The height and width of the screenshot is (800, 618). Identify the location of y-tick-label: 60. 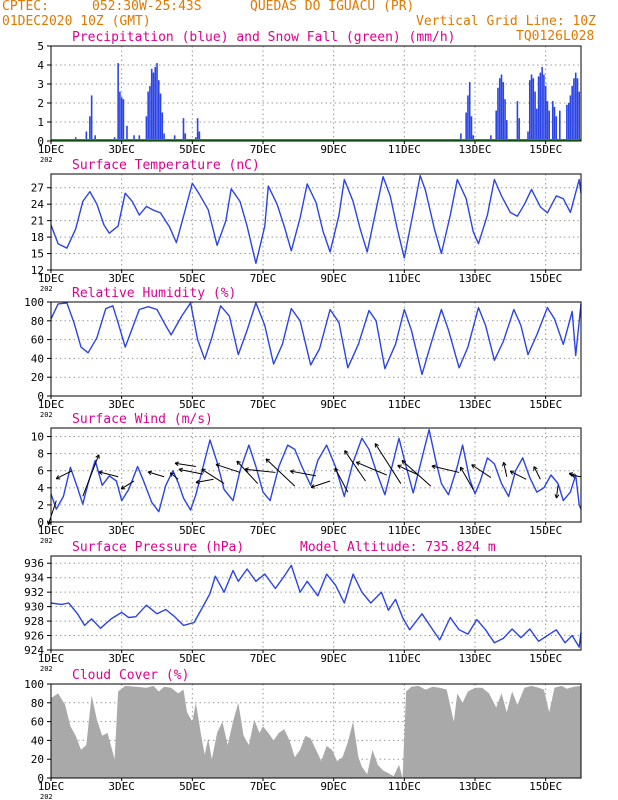
(37, 722).